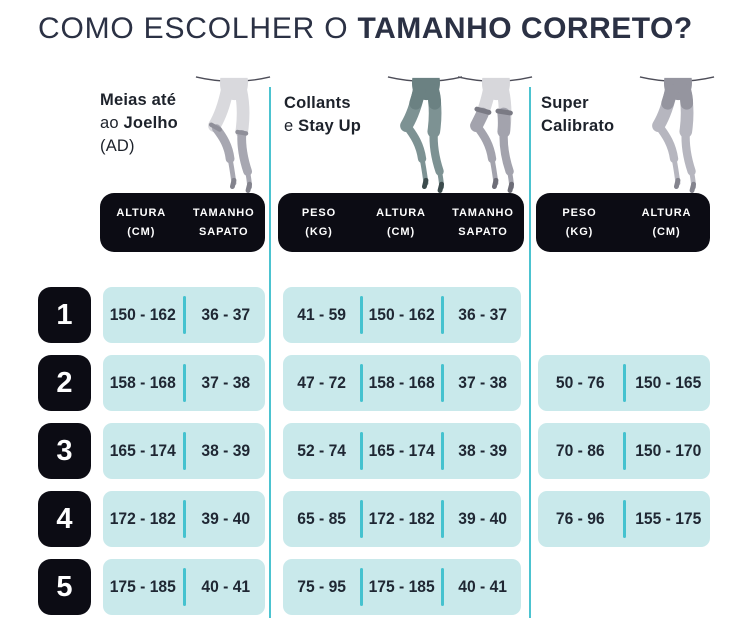 This screenshot has width=750, height=643. I want to click on size-cell-meias: 158 - 168 37 - 38, so click(184, 383).